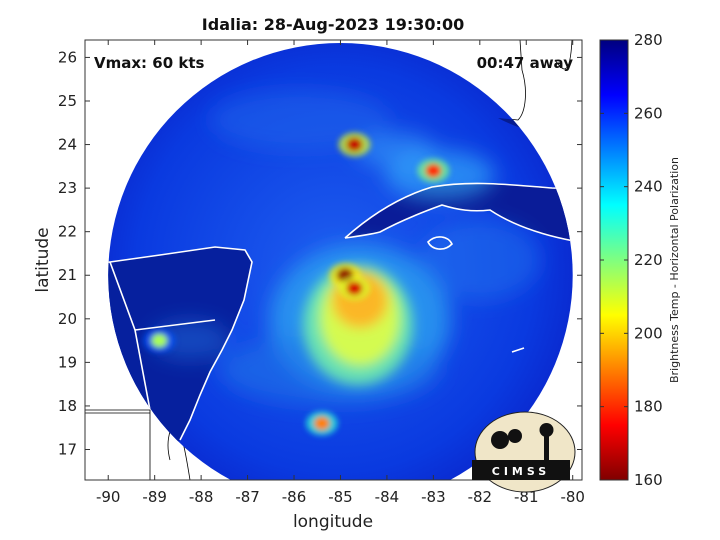 The width and height of the screenshot is (720, 540). What do you see at coordinates (648, 260) in the screenshot?
I see `colorbar-tick-label: 220` at bounding box center [648, 260].